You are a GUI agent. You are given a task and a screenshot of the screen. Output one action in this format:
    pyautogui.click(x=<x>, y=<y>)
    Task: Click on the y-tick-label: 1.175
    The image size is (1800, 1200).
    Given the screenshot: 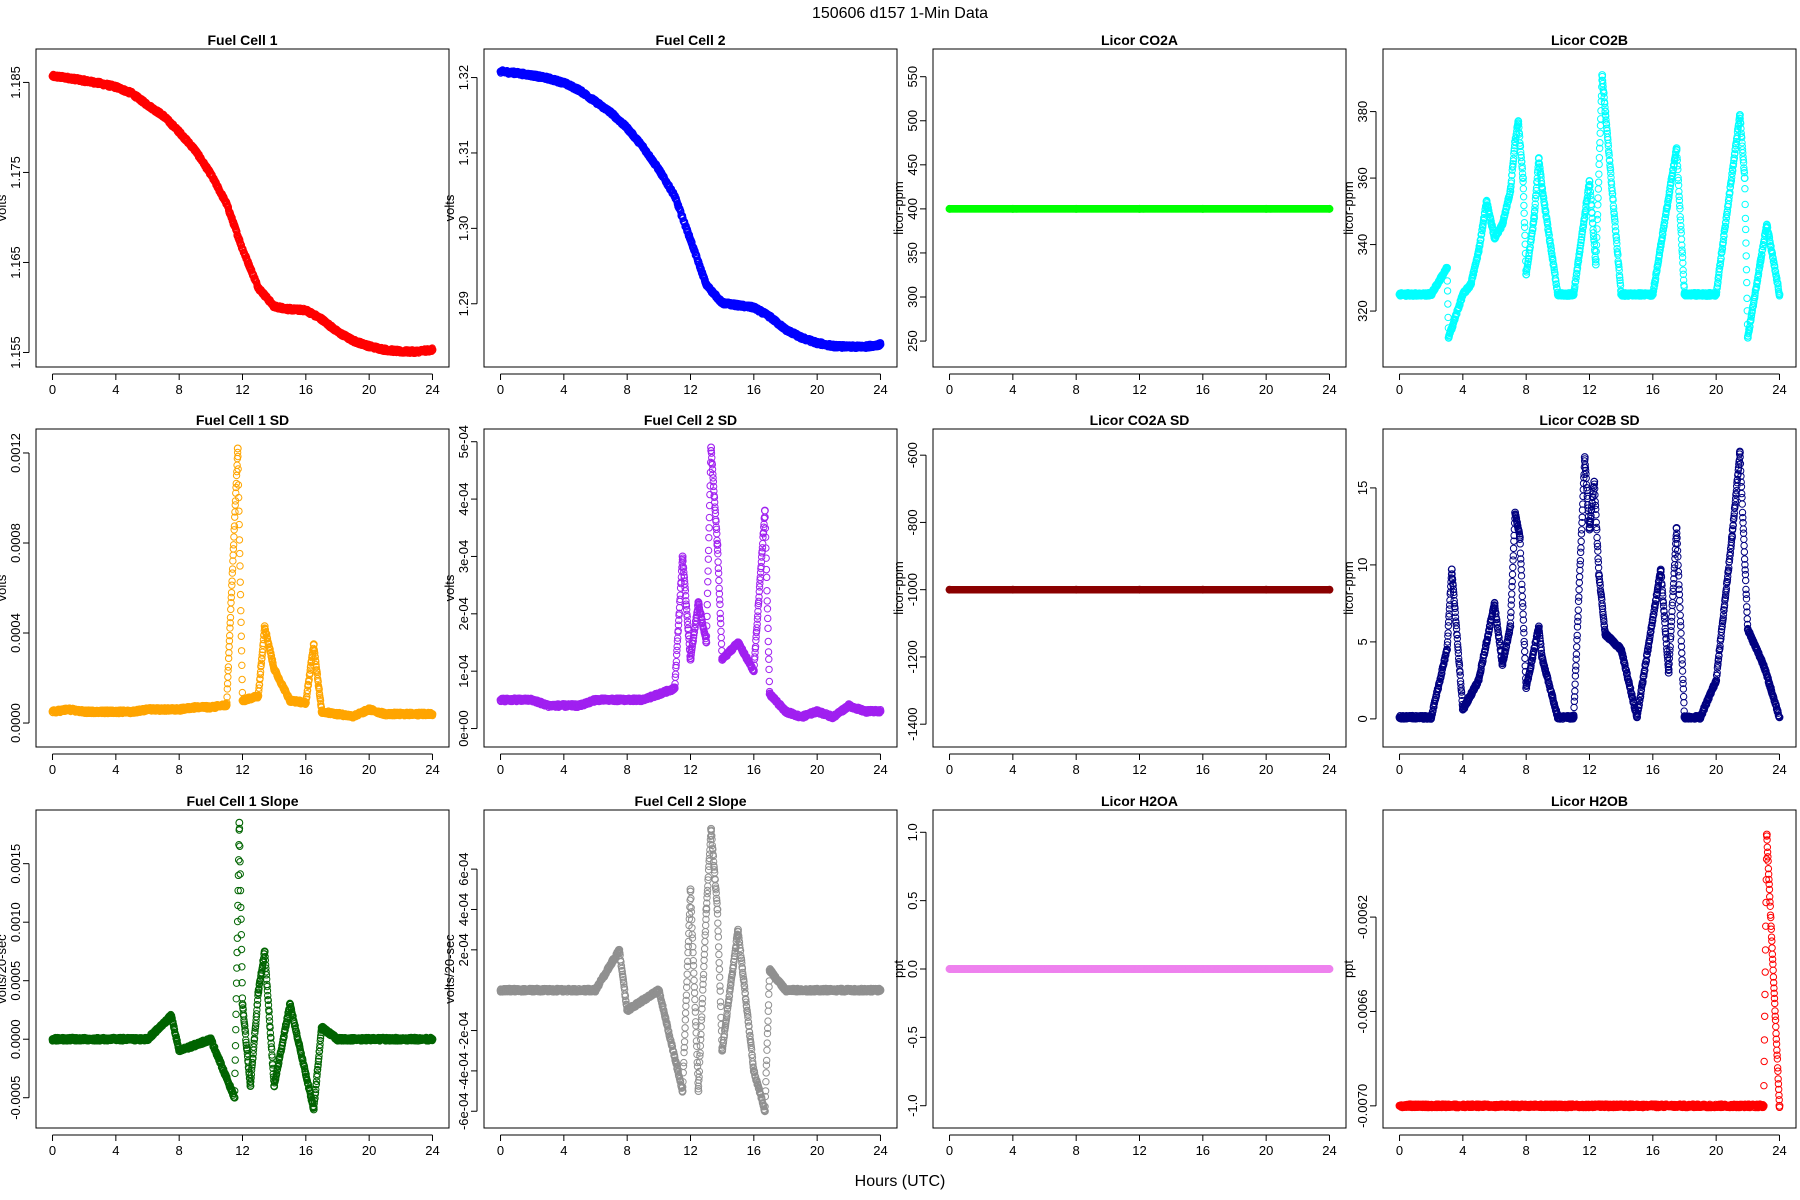 What is the action you would take?
    pyautogui.click(x=15, y=172)
    